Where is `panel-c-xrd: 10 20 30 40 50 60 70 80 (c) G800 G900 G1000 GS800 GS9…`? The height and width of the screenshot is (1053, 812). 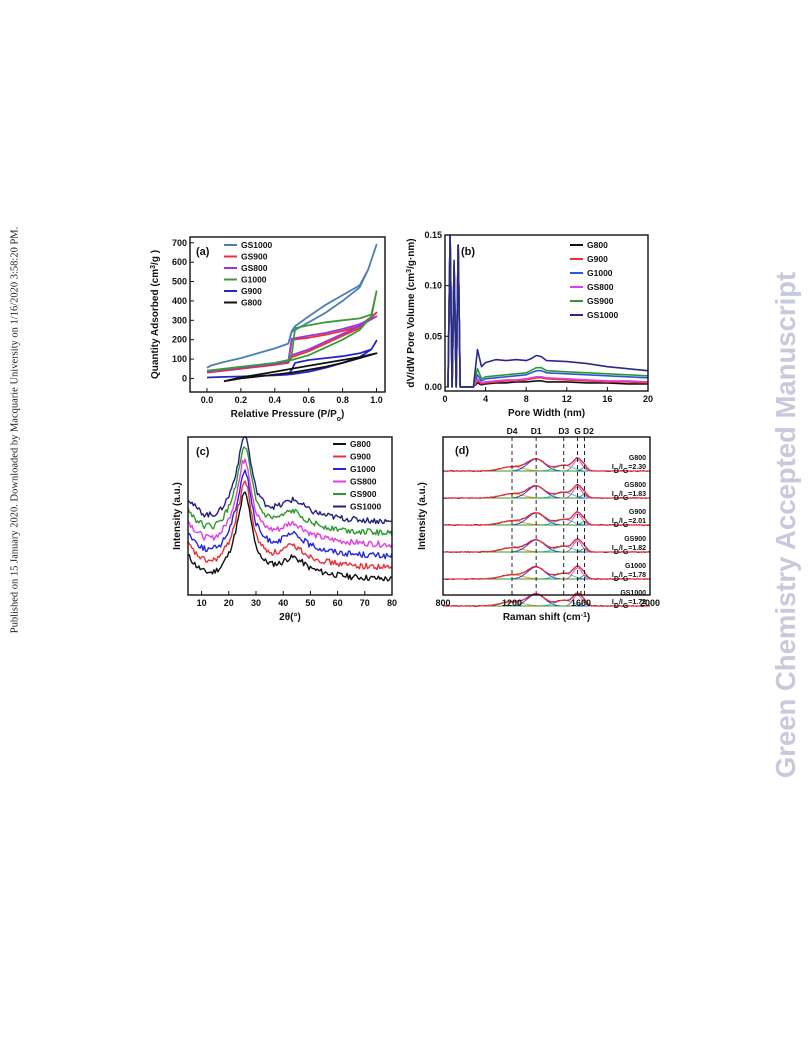 panel-c-xrd: 10 20 30 40 50 60 70 80 (c) G800 G900 G1000 GS800 GS9… is located at coordinates (284, 529).